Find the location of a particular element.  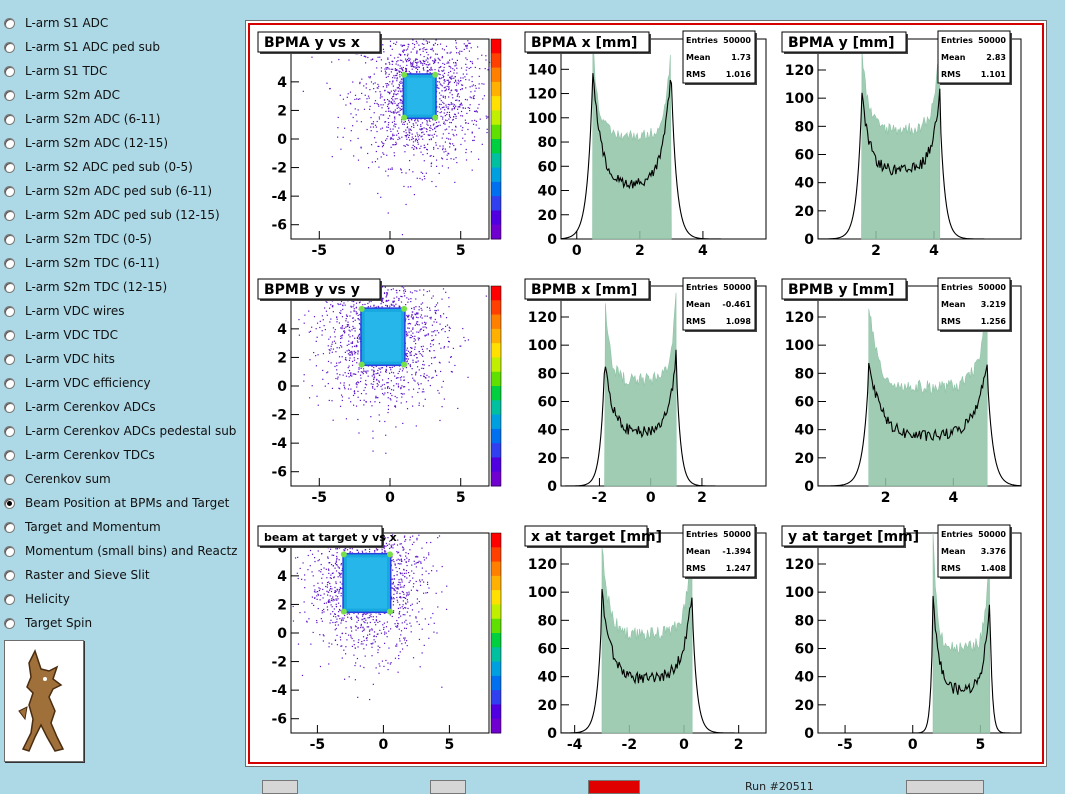

menu-item-4: L-arm S2m ADC (6-11) is located at coordinates (123, 119).